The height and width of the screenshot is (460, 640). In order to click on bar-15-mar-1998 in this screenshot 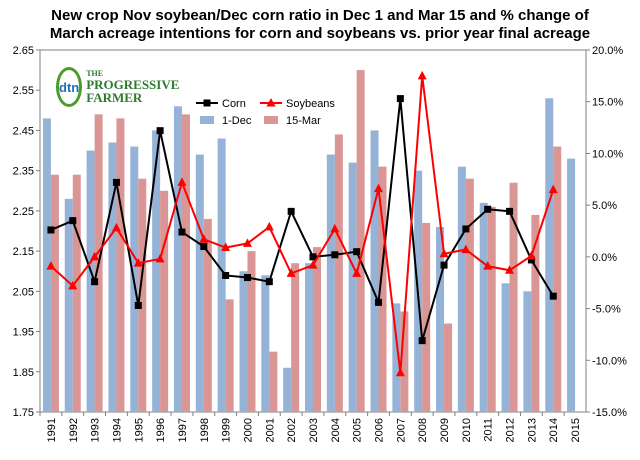, I will do `click(207, 315)`.